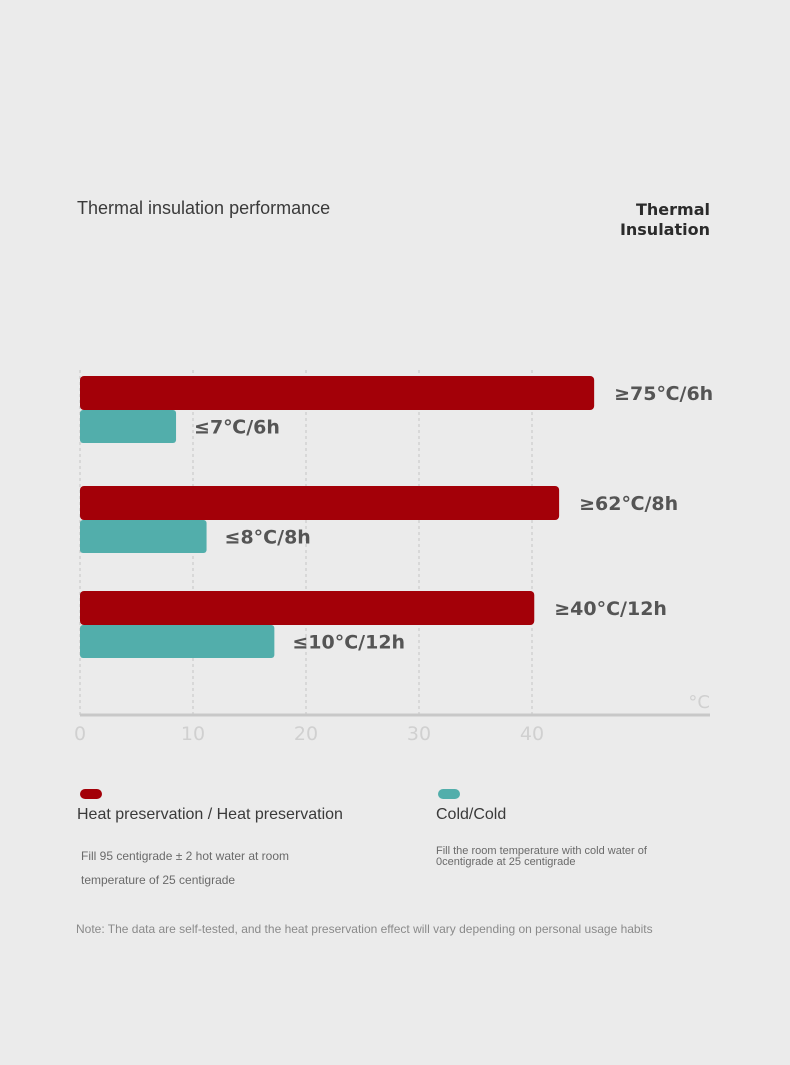  I want to click on x-tick-label-0: 0, so click(80, 734).